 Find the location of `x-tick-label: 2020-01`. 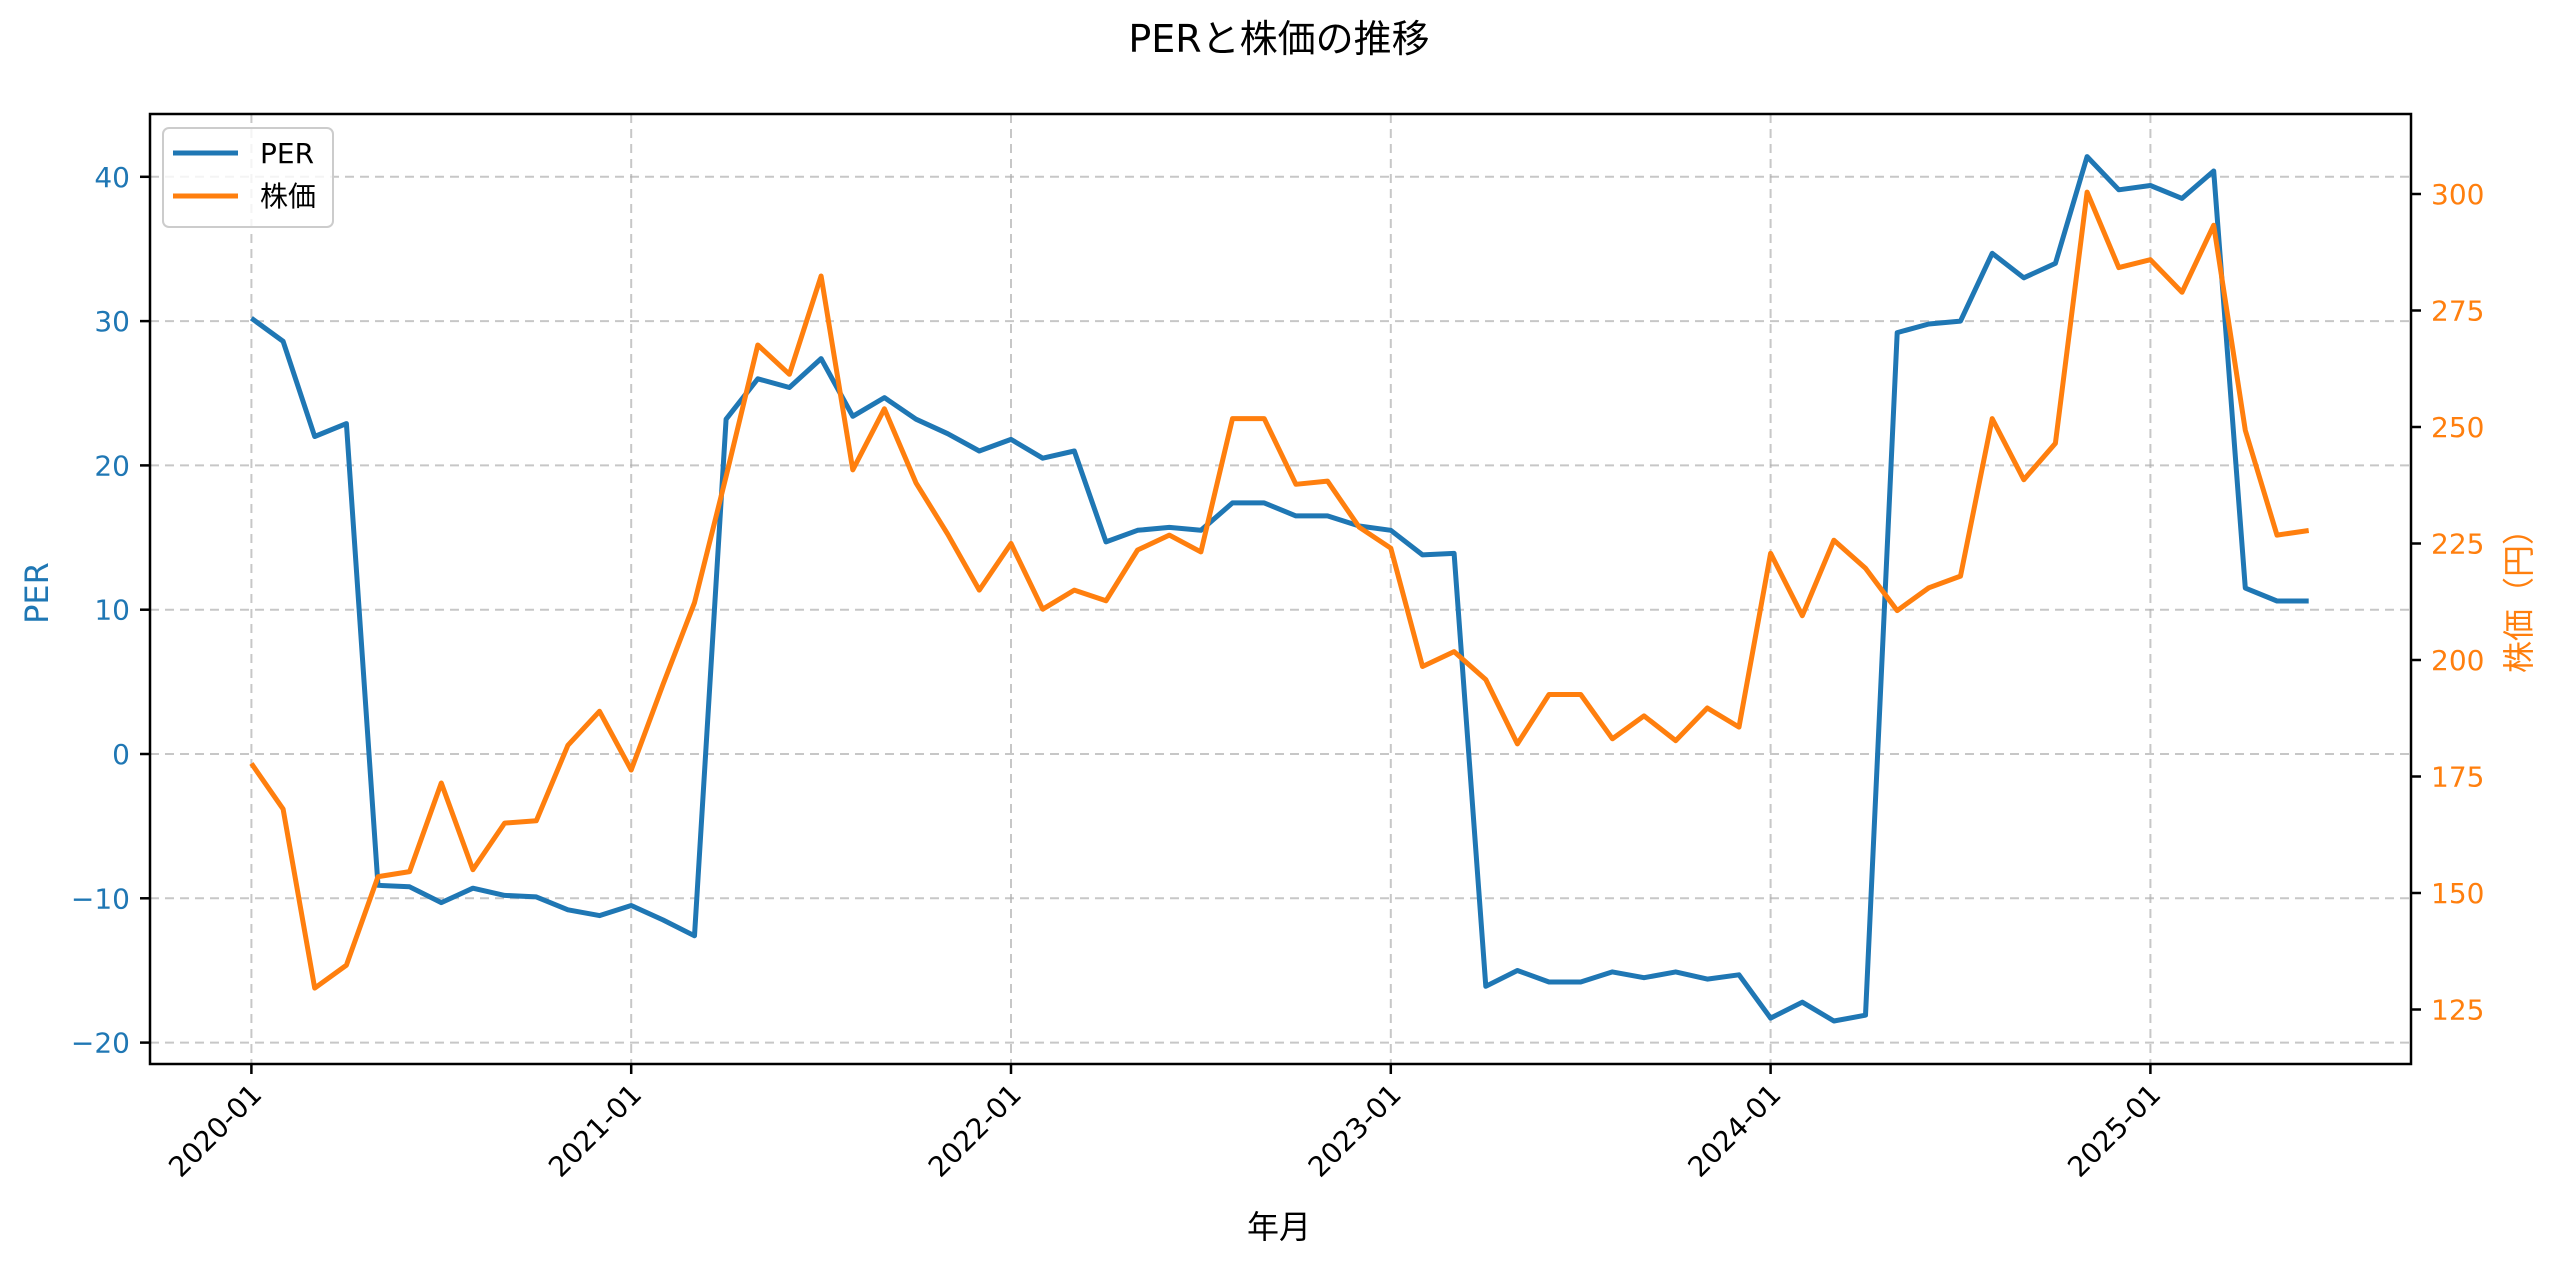

x-tick-label: 2020-01 is located at coordinates (215, 1131).